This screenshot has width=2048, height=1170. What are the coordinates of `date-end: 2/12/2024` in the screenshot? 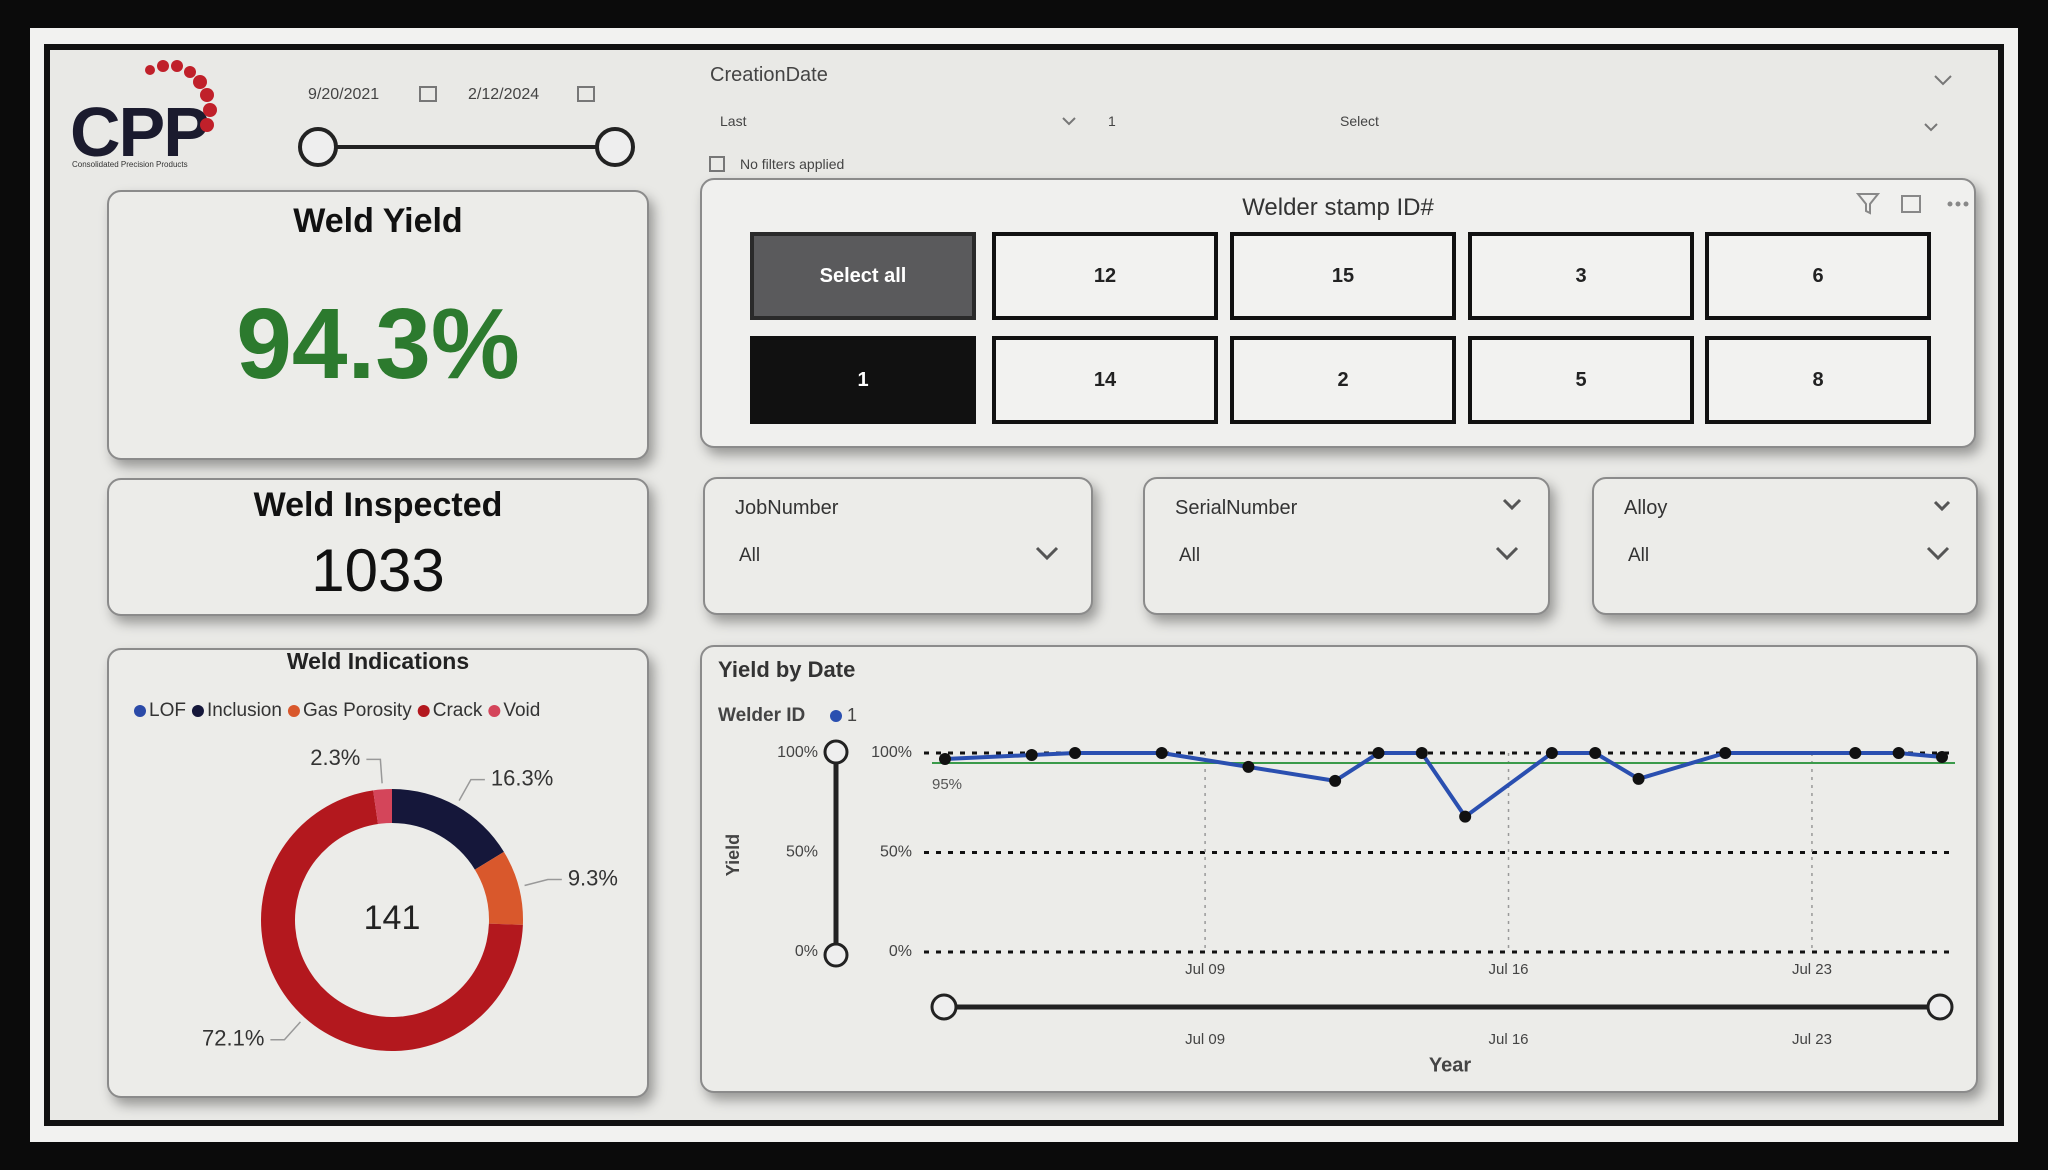 It's located at (504, 94).